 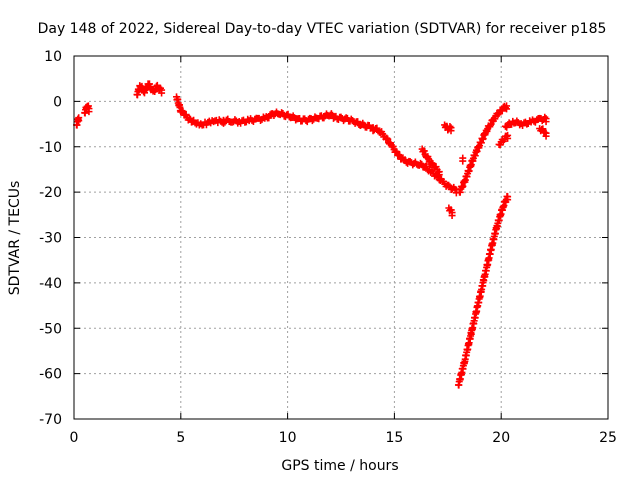 I want to click on x-tick-label: 0, so click(x=74, y=438).